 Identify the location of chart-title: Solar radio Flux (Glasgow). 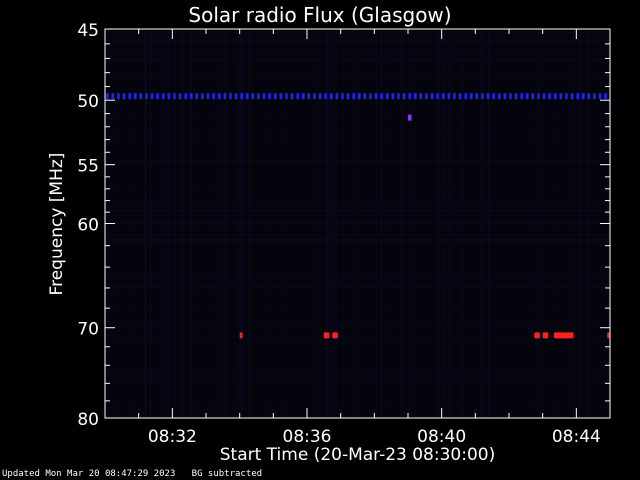
(320, 15).